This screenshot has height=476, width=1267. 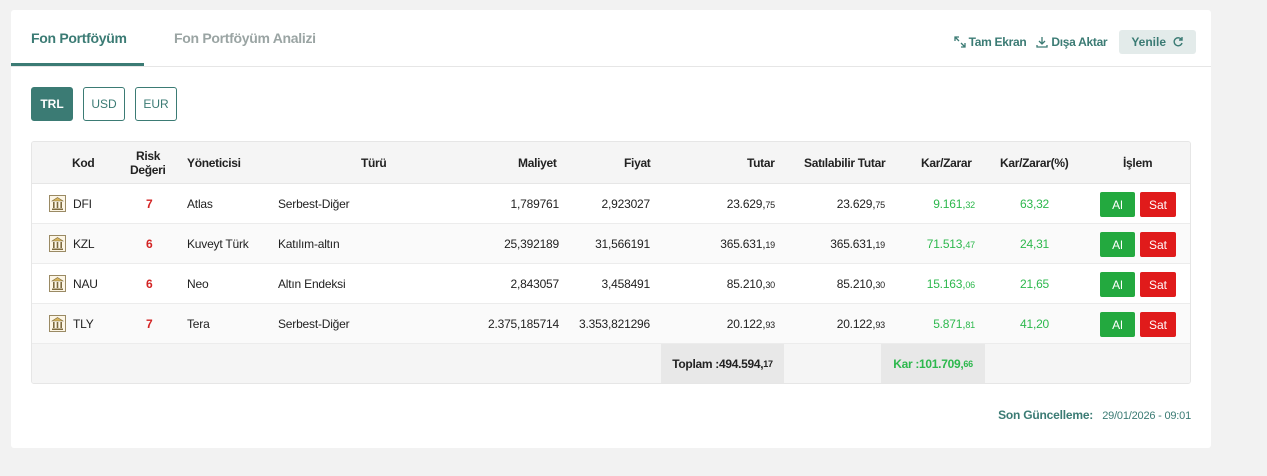 I want to click on amount: 365.631,19, so click(x=747, y=244).